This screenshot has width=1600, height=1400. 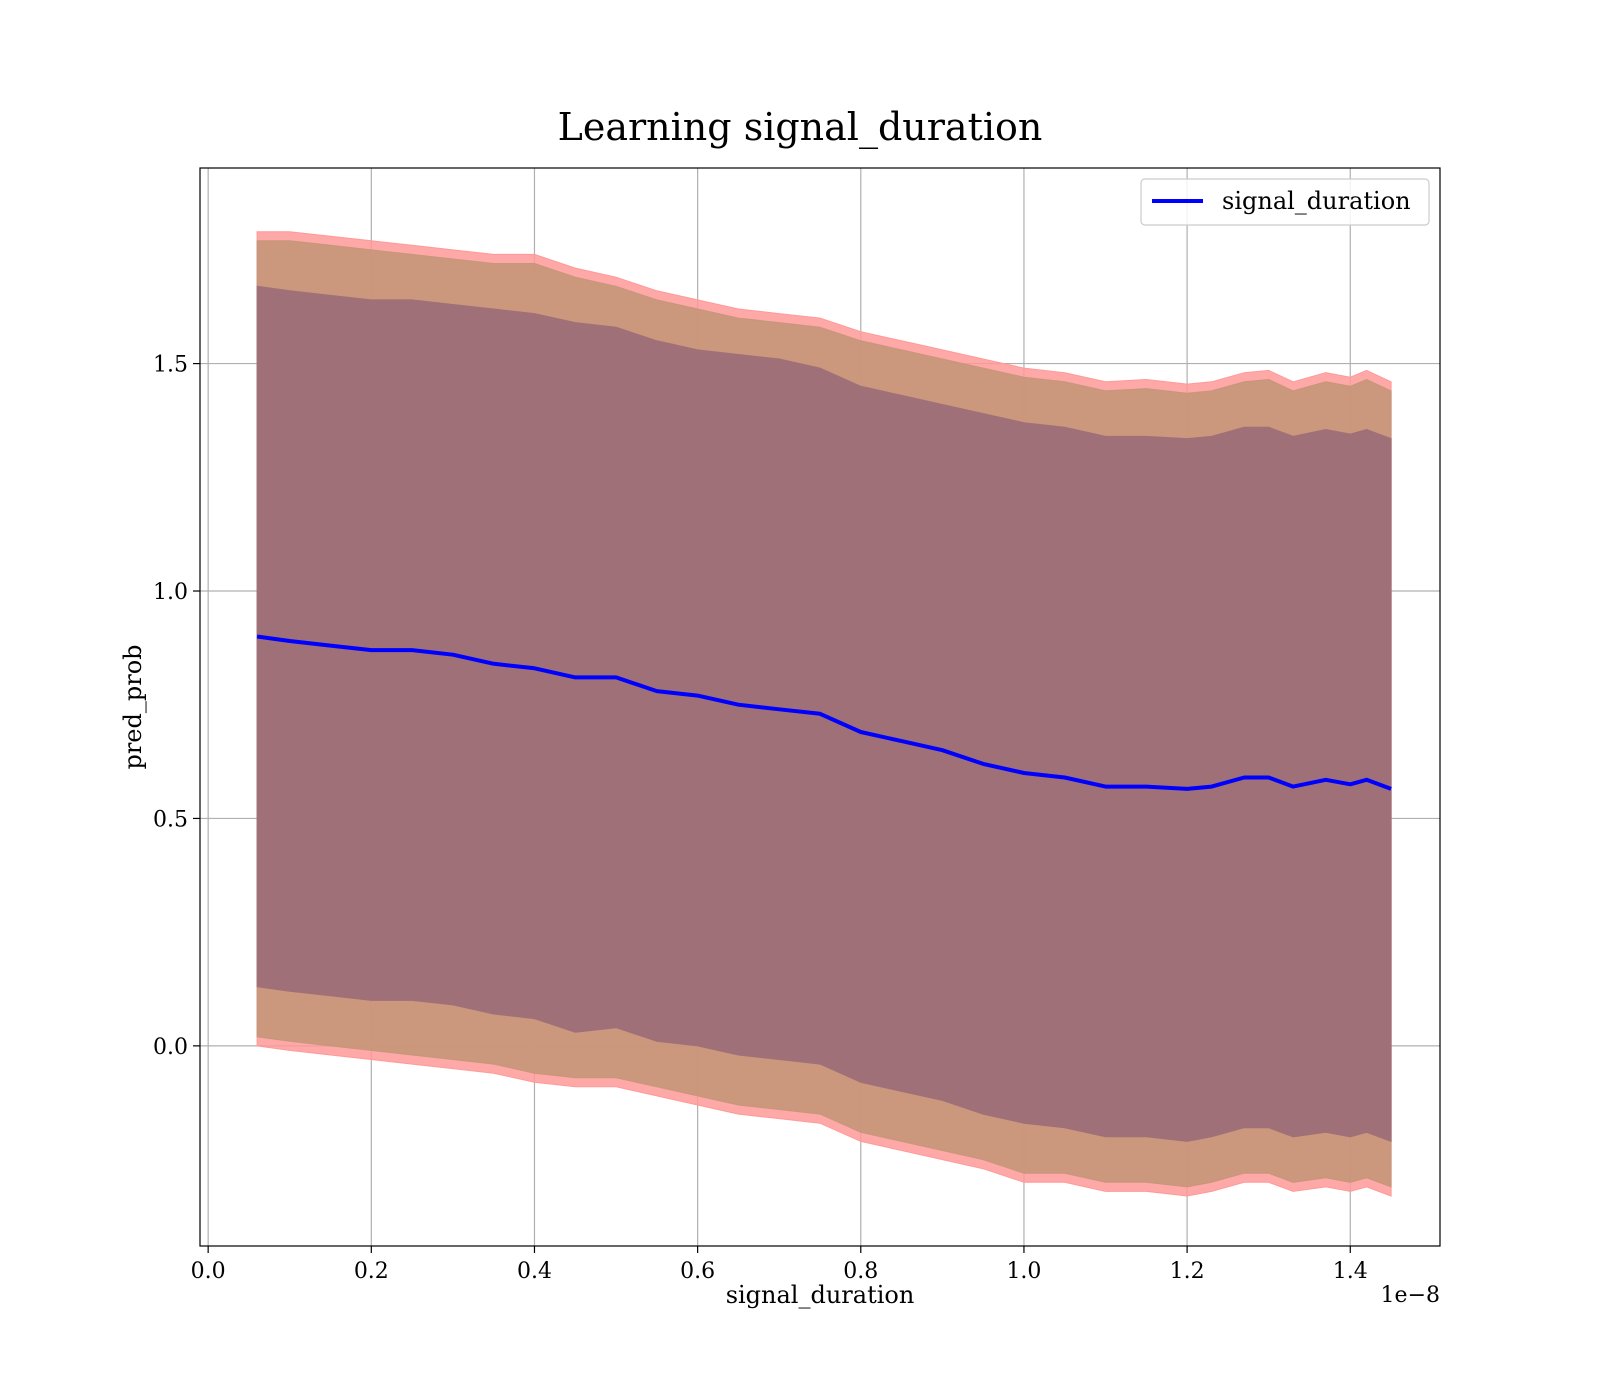 I want to click on chart-title: Learning signal_duration, so click(x=800, y=127).